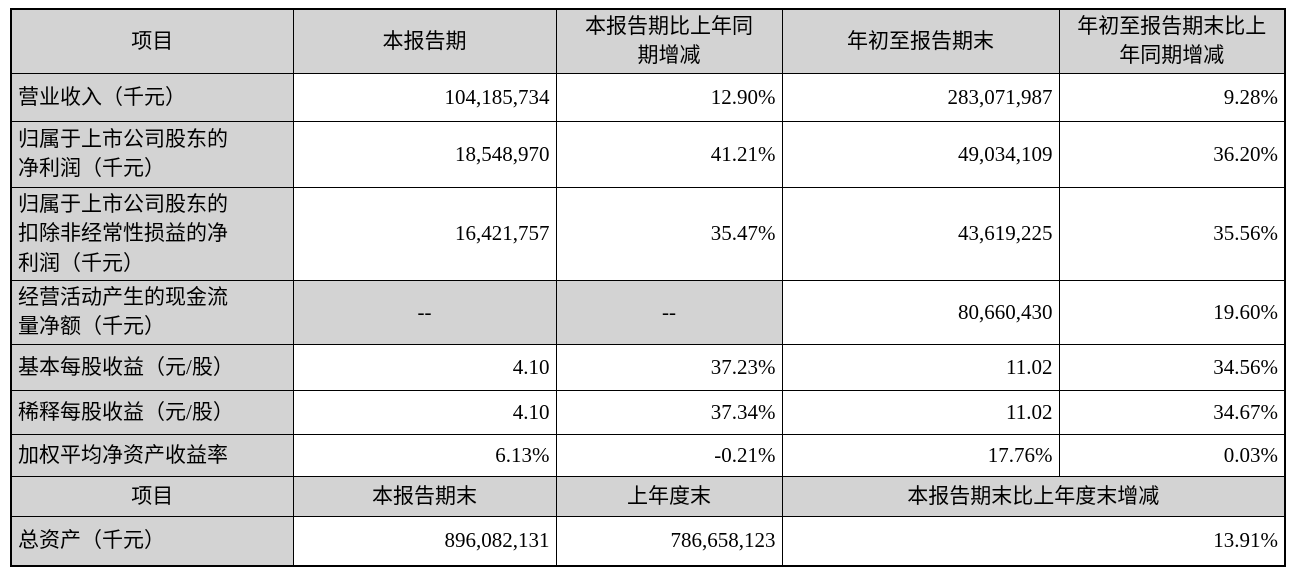 This screenshot has height=572, width=1296. What do you see at coordinates (424, 233) in the screenshot?
I see `row-net-profit-deducted-current: 16,421,757` at bounding box center [424, 233].